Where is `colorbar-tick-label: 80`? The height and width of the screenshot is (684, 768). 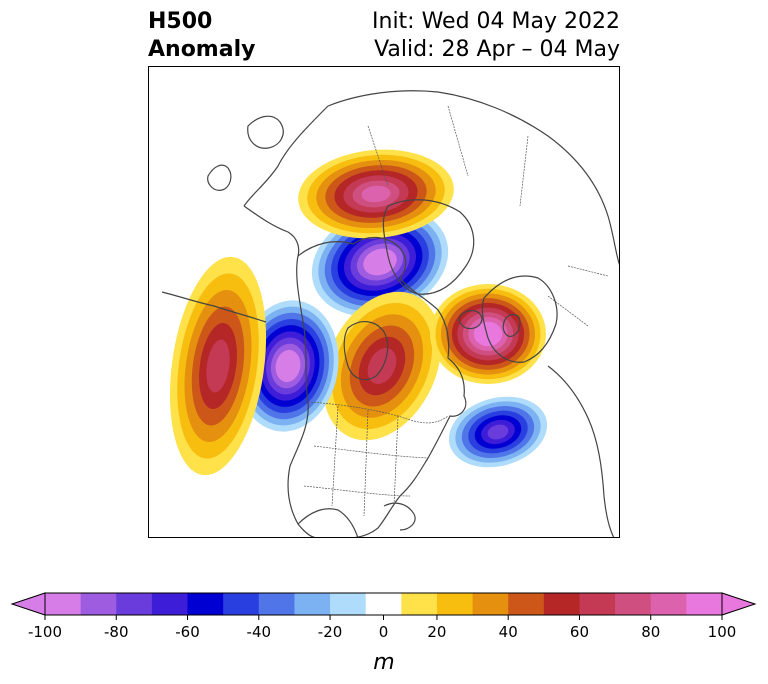 colorbar-tick-label: 80 is located at coordinates (650, 632).